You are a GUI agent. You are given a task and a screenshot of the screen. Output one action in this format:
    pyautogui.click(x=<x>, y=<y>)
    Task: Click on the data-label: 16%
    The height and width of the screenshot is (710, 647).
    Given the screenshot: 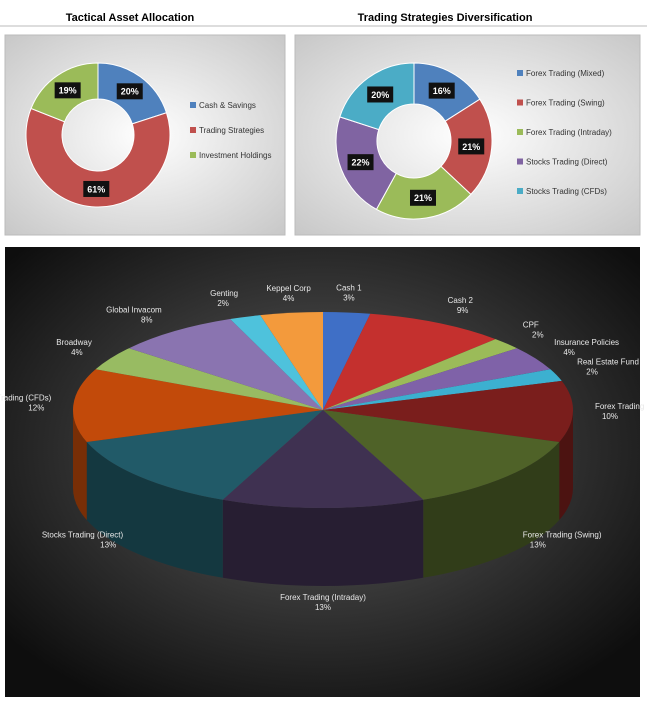 What is the action you would take?
    pyautogui.click(x=442, y=91)
    